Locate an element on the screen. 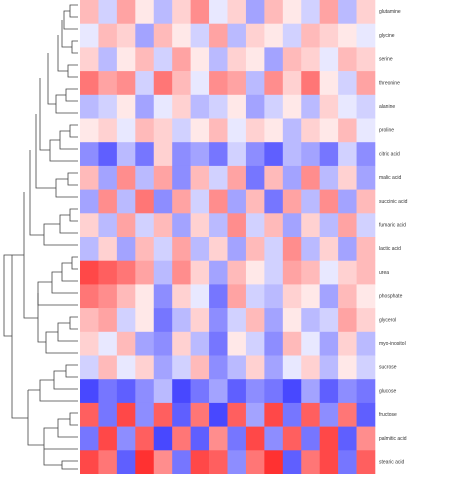  row-label: phosphate is located at coordinates (391, 297).